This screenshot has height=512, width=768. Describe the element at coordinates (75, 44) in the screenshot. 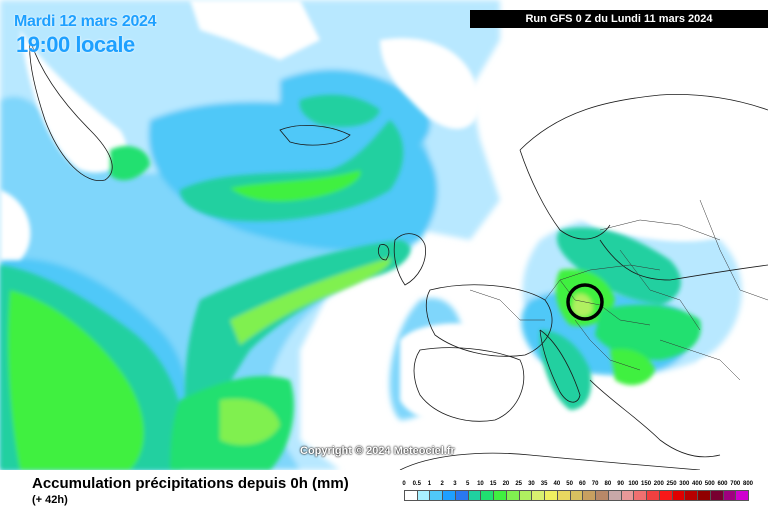

I see `forecast-time: 19:00 locale` at that location.